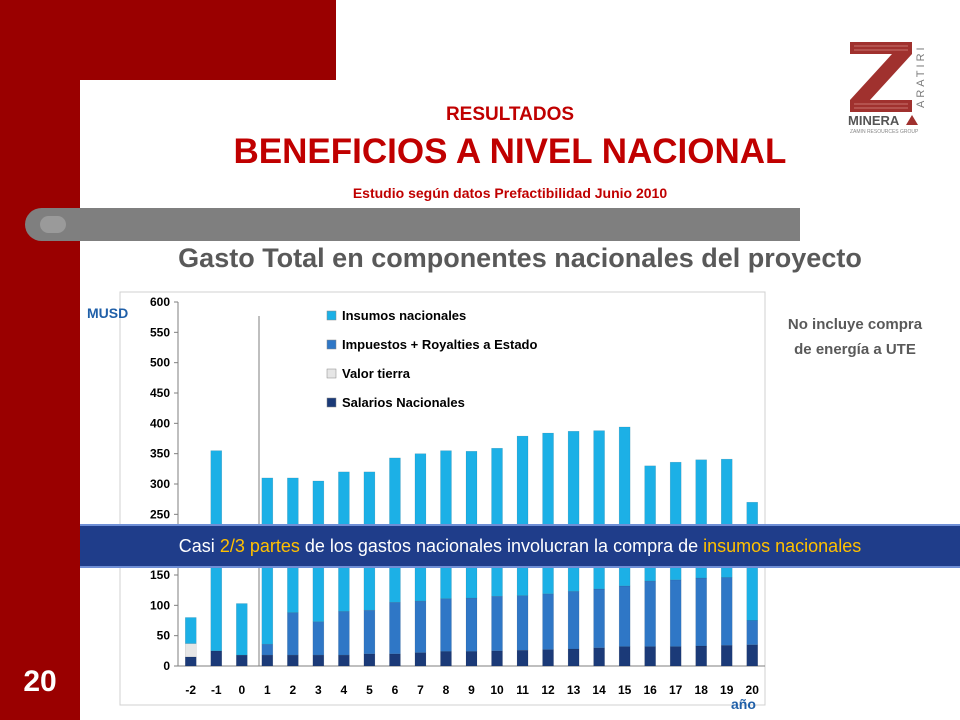  What do you see at coordinates (412, 224) in the screenshot?
I see `divider-bar` at bounding box center [412, 224].